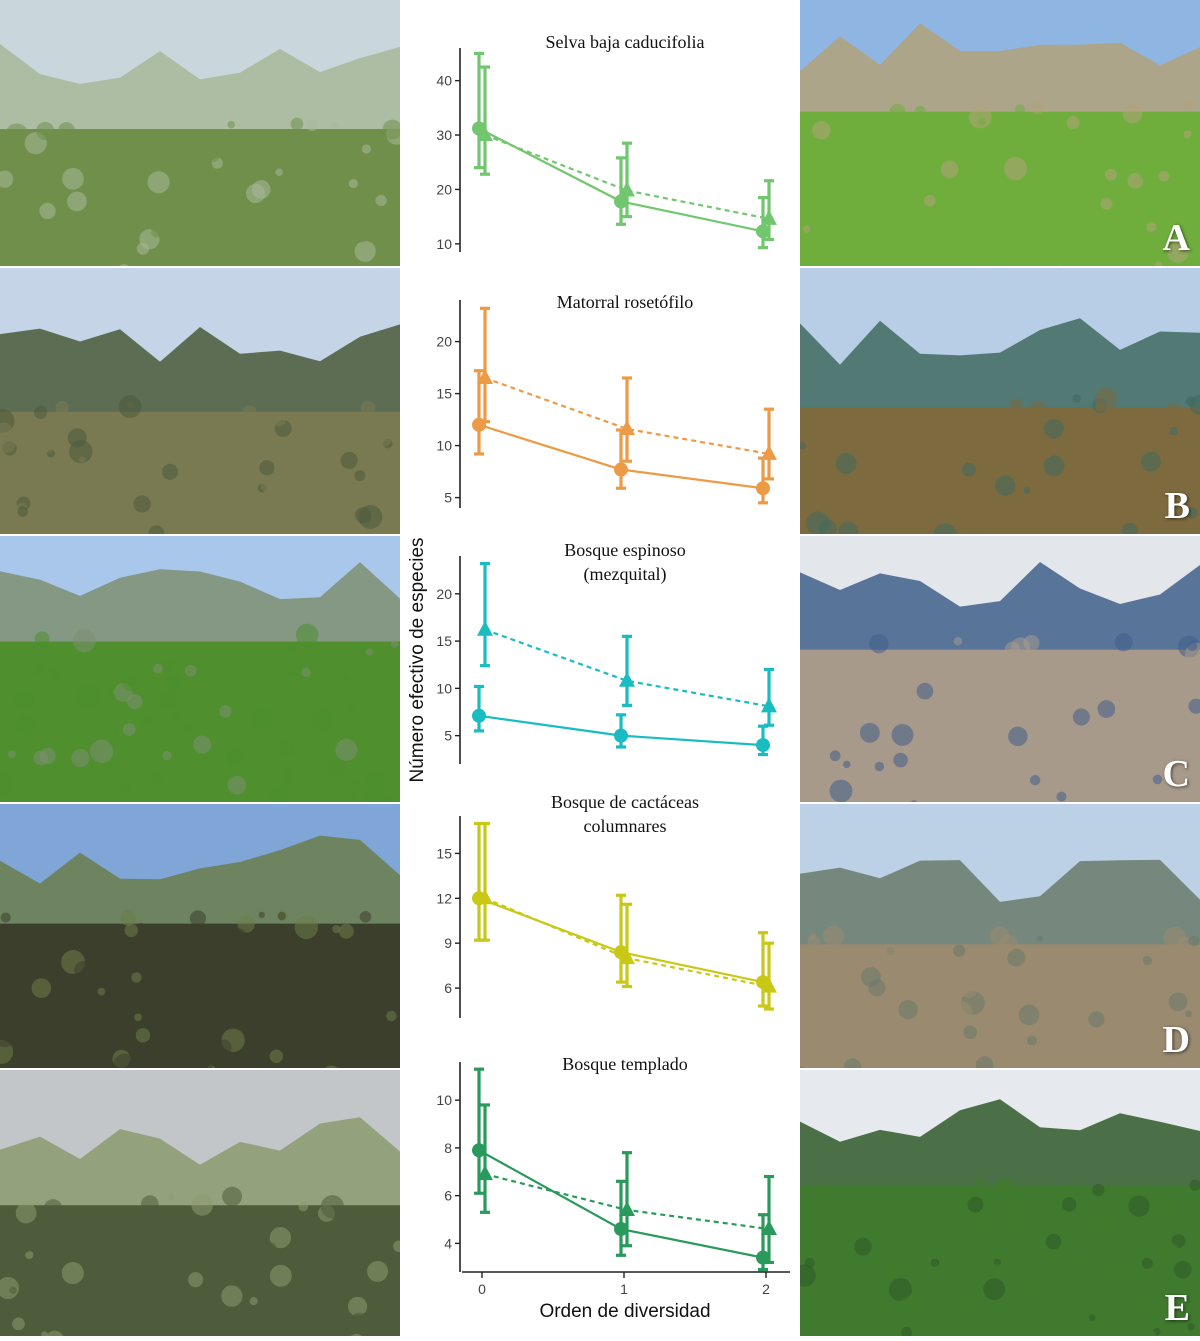 This screenshot has width=1200, height=1341. What do you see at coordinates (625, 302) in the screenshot?
I see `chart-title: Matorral rosetófilo` at bounding box center [625, 302].